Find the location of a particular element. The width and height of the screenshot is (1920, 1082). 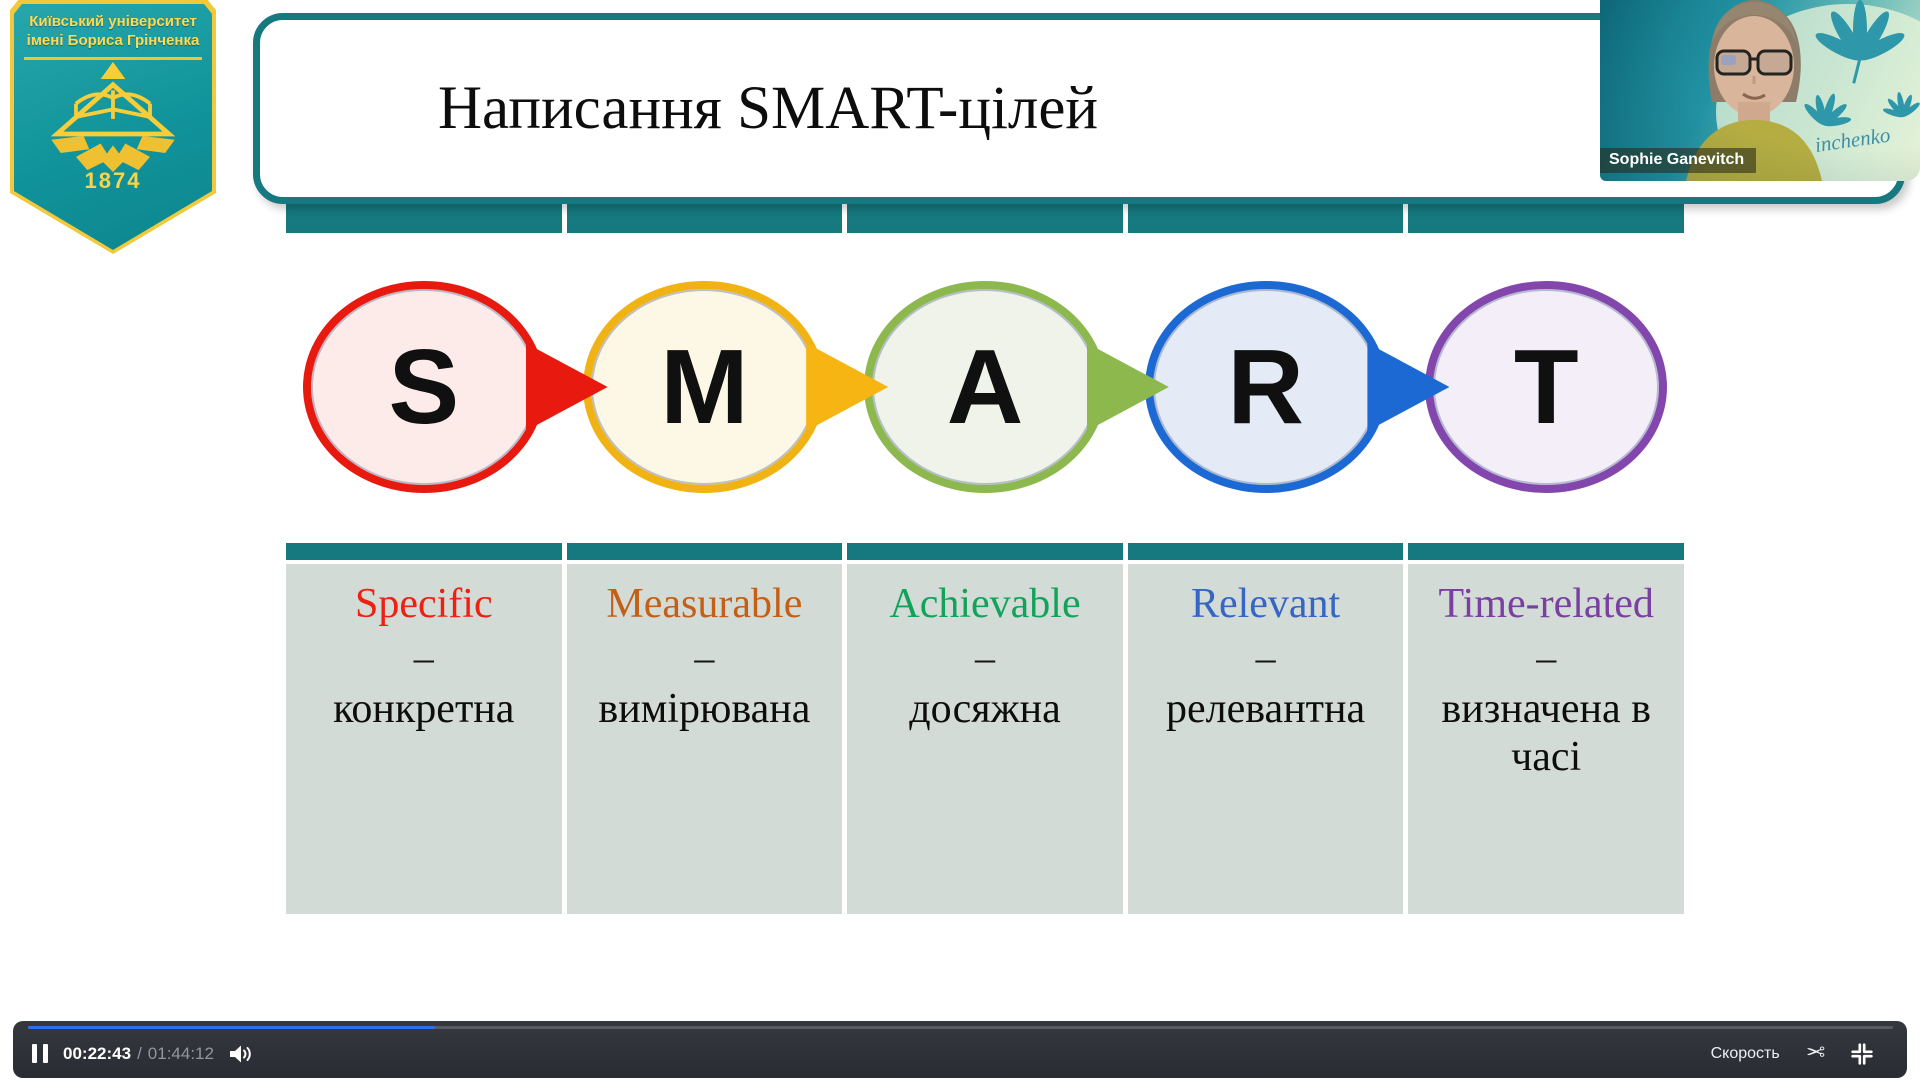

term-label: Measurable is located at coordinates (704, 604).